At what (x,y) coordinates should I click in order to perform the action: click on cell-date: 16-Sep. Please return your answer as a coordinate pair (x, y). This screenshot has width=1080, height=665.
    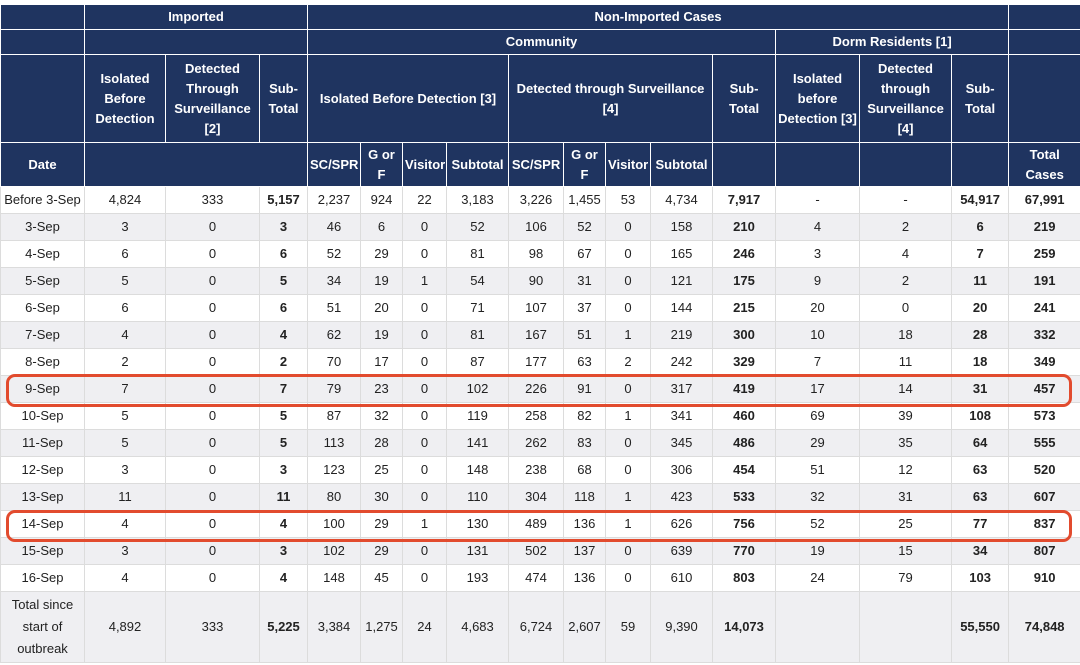
    Looking at the image, I should click on (42, 578).